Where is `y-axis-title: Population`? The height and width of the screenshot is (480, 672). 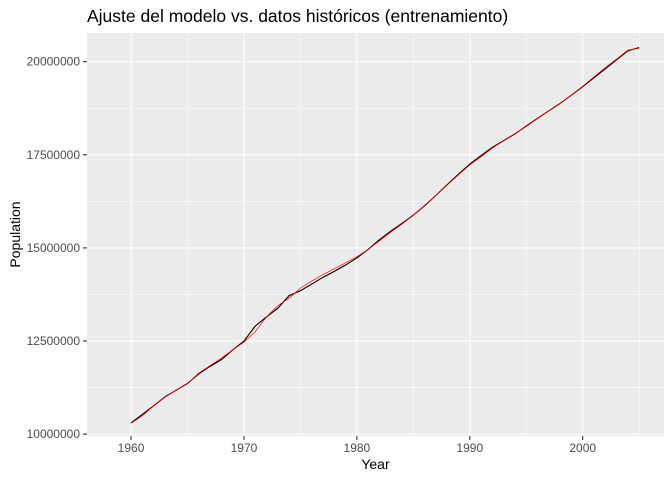
y-axis-title: Population is located at coordinates (15, 234).